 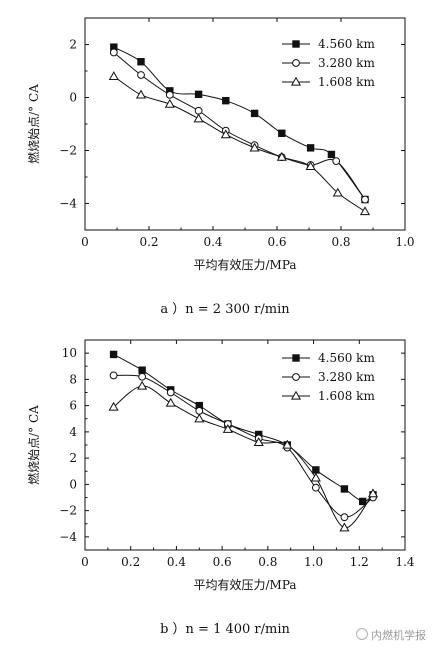 What do you see at coordinates (225, 629) in the screenshot?
I see `panel-caption: b ）n = 1 400 r/min` at bounding box center [225, 629].